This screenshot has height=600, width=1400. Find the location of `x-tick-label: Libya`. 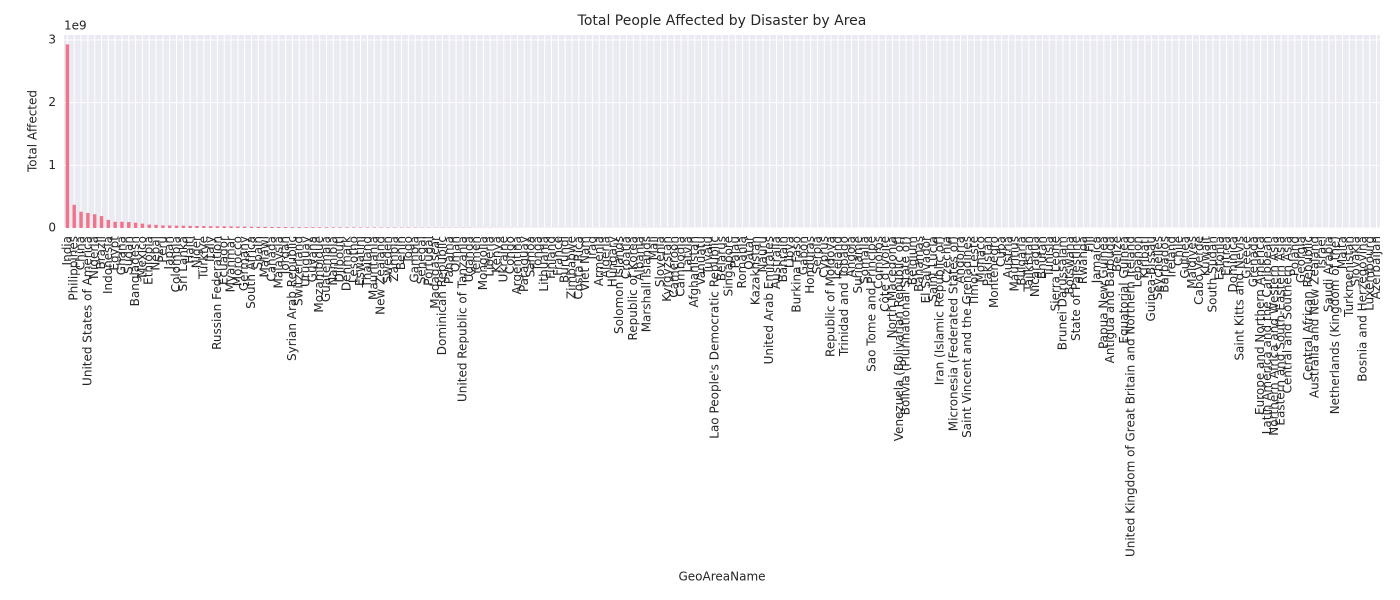

x-tick-label: Libya is located at coordinates (790, 252).